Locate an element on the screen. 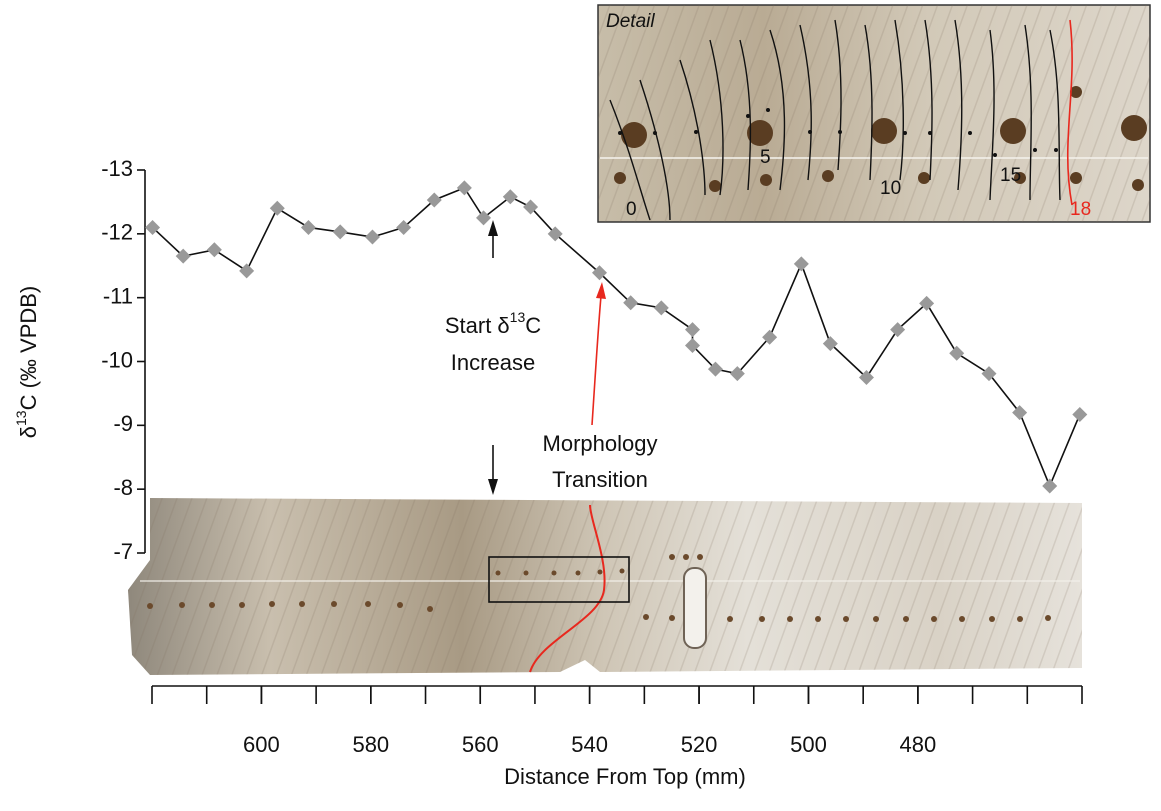 The image size is (1161, 811). x-tick-label: 600 is located at coordinates (261, 744).